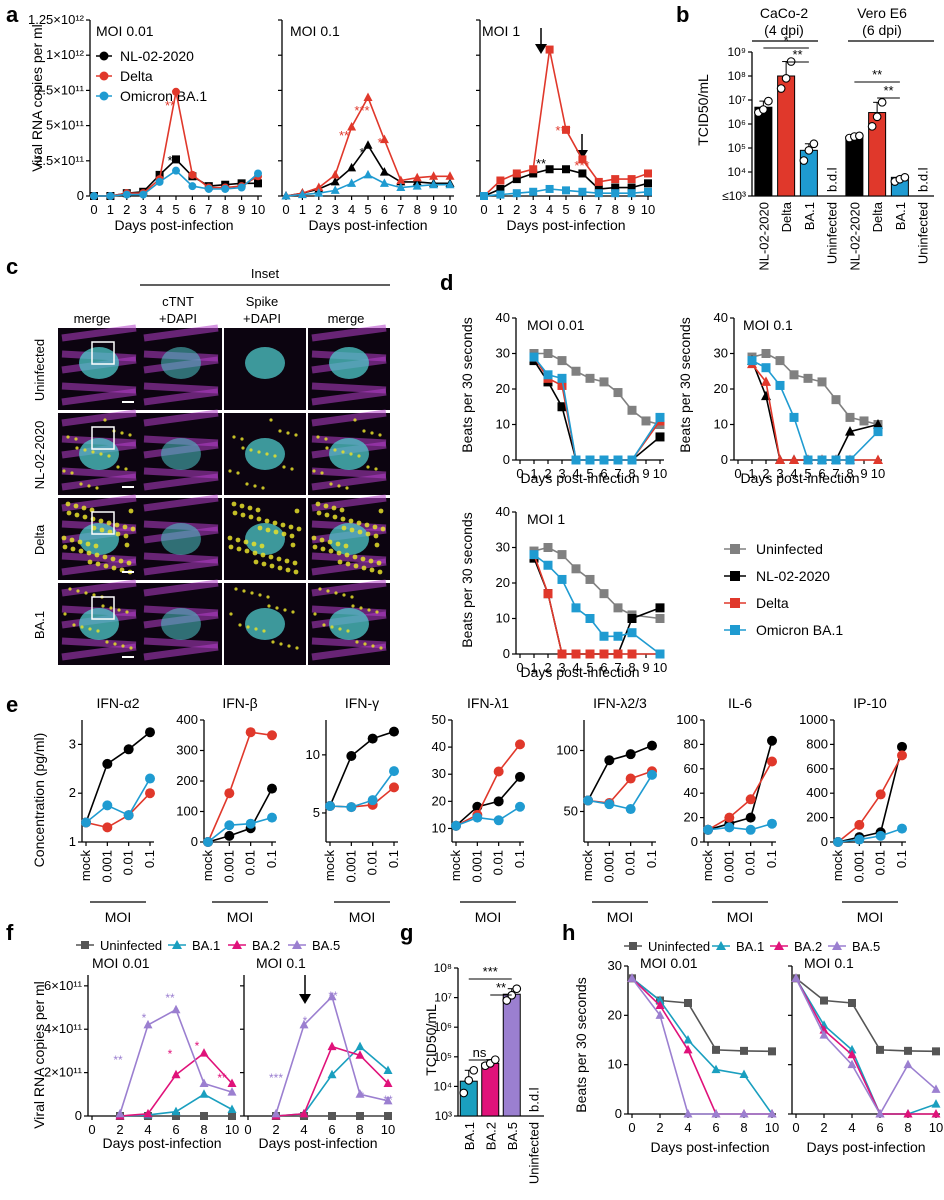 This screenshot has width=944, height=1200. What do you see at coordinates (72, 792) in the screenshot?
I see `y-tick-label: 2` at bounding box center [72, 792].